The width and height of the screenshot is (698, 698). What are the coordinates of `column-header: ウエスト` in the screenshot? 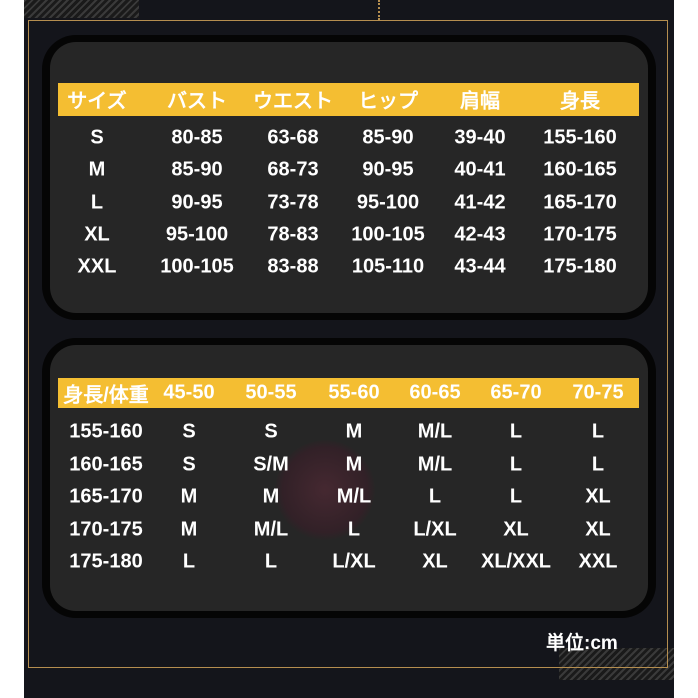 It's located at (293, 101).